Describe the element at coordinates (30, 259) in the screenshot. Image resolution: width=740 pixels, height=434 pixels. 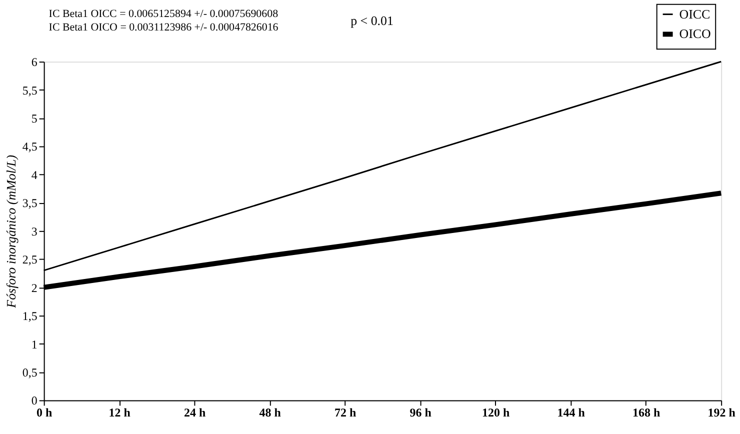
I see `y-tick-label: 2,5` at that location.